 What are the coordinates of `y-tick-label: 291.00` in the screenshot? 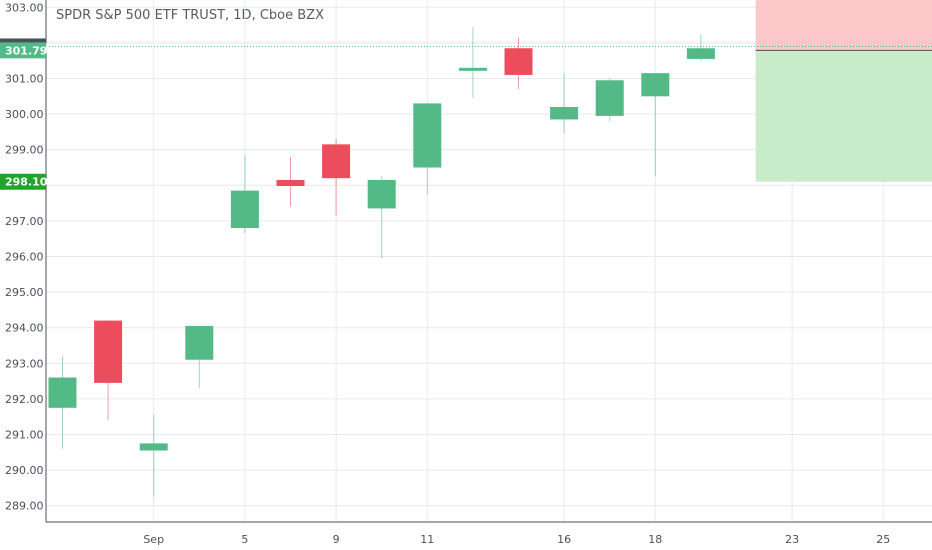 It's located at (24, 435).